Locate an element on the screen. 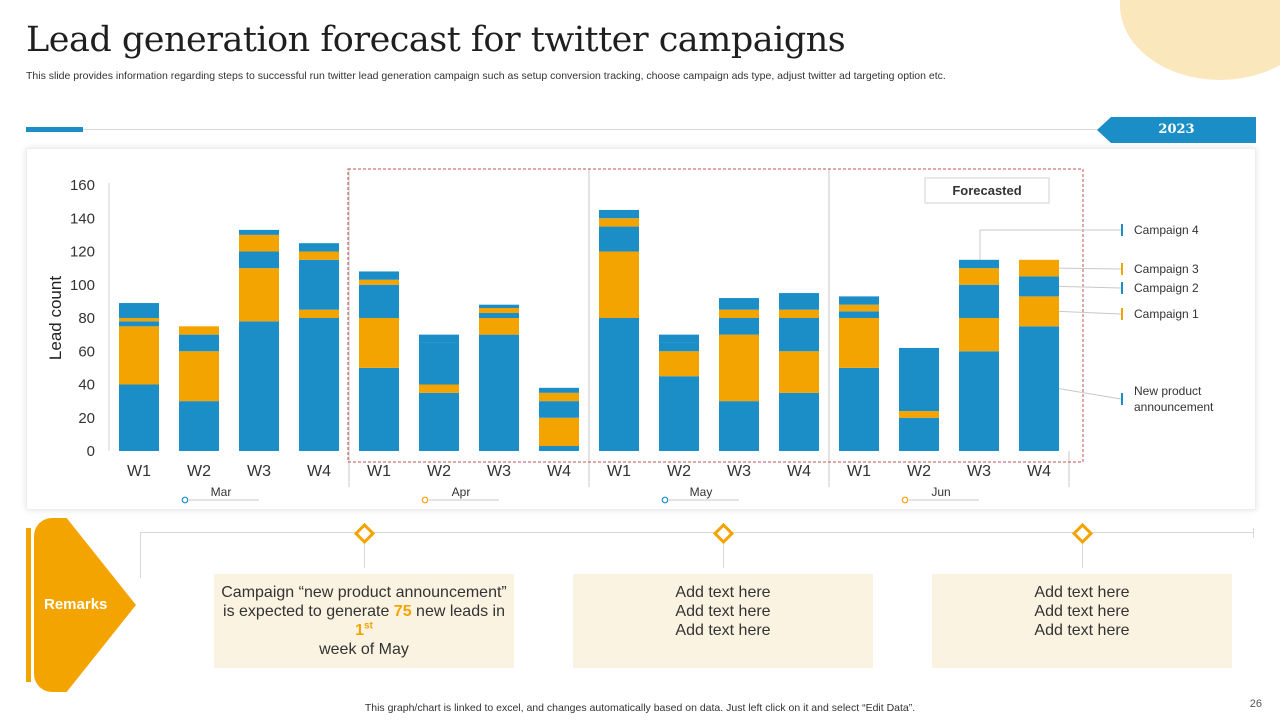 The width and height of the screenshot is (1280, 720). remark-2-line-3: Add text here is located at coordinates (723, 630).